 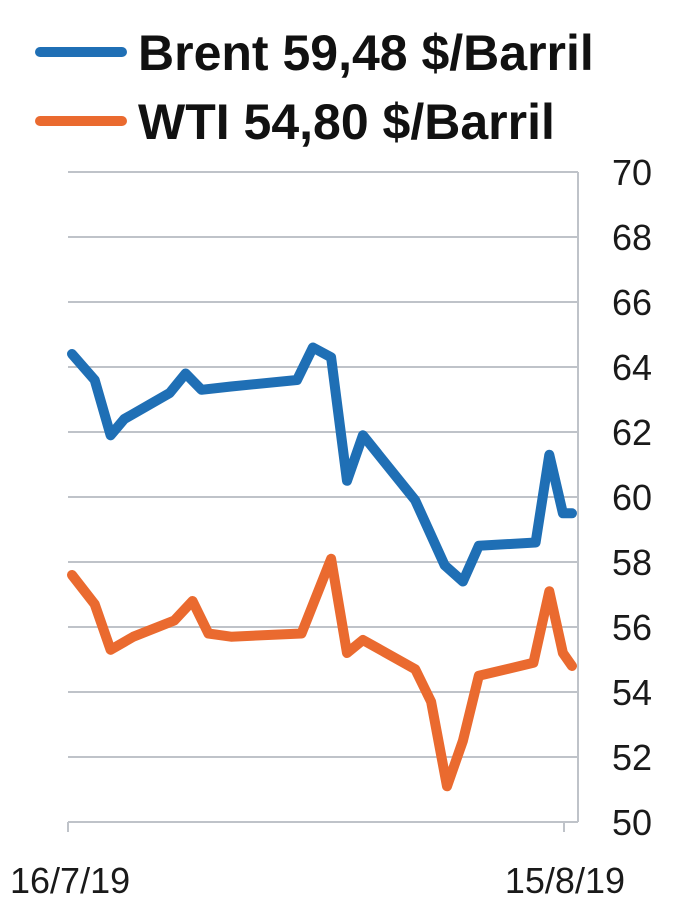 I want to click on y-tick-label: 66, so click(x=632, y=302).